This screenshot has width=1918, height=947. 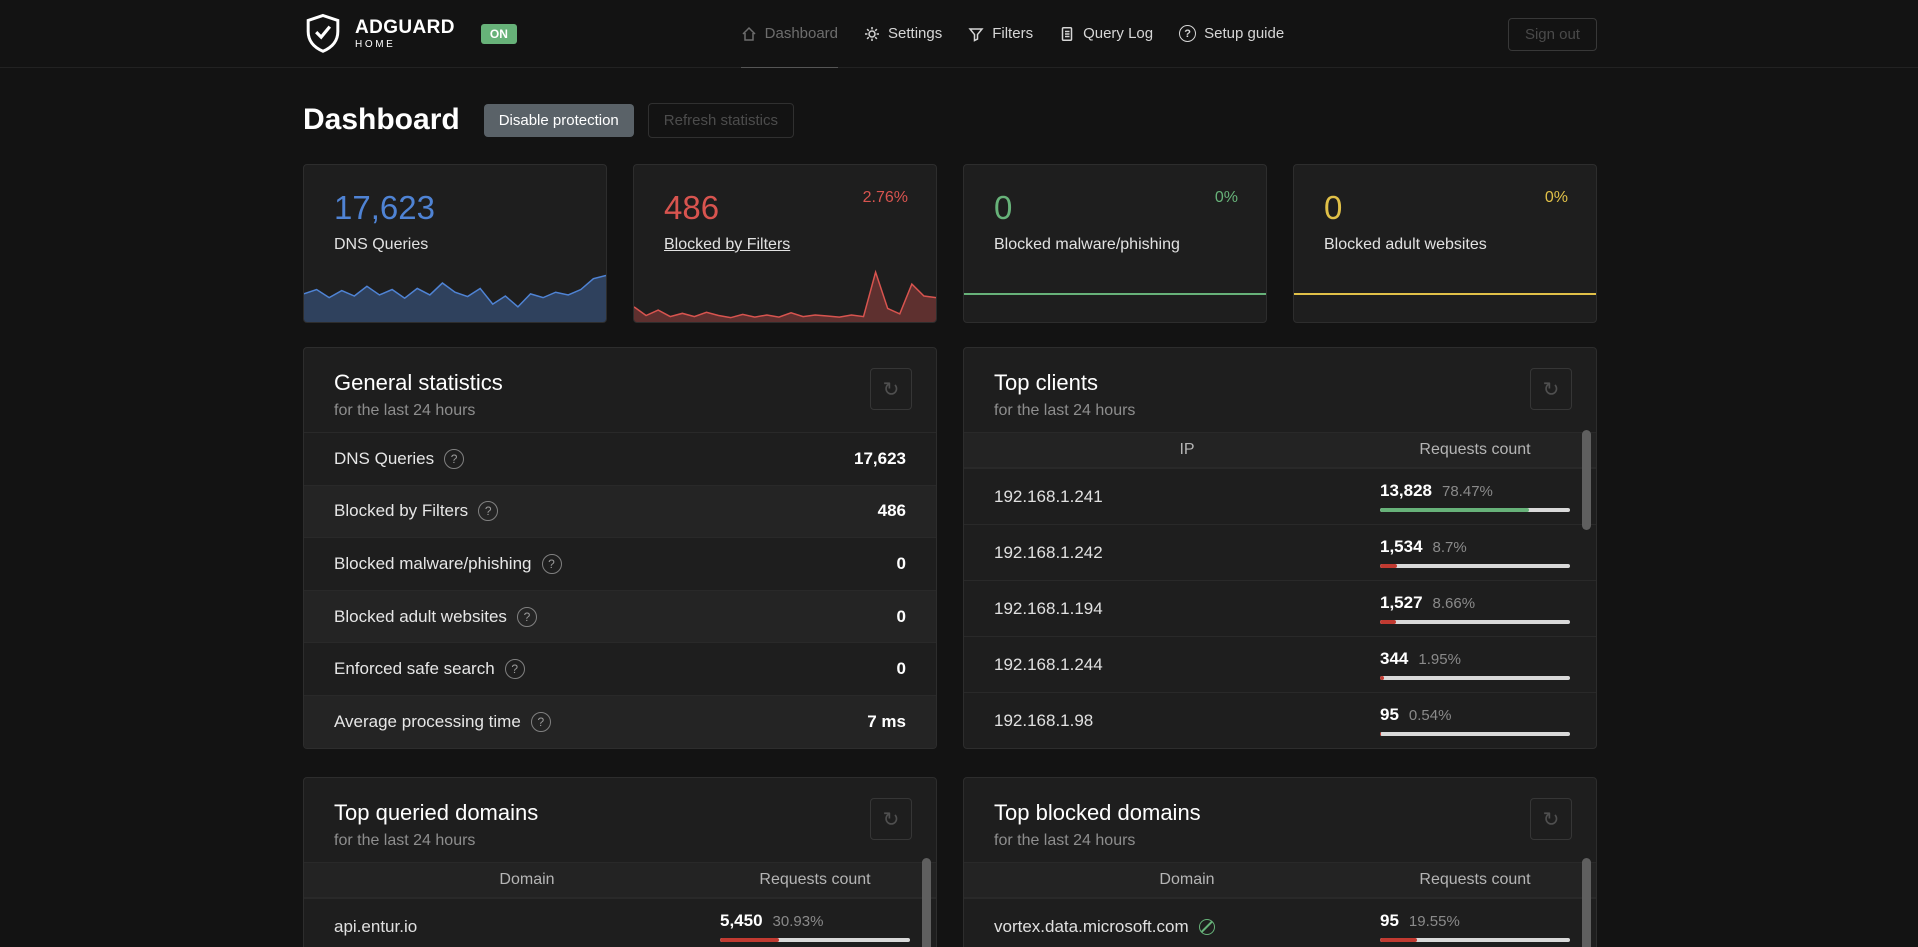 I want to click on requests-percent: 78.47%, so click(x=1467, y=491).